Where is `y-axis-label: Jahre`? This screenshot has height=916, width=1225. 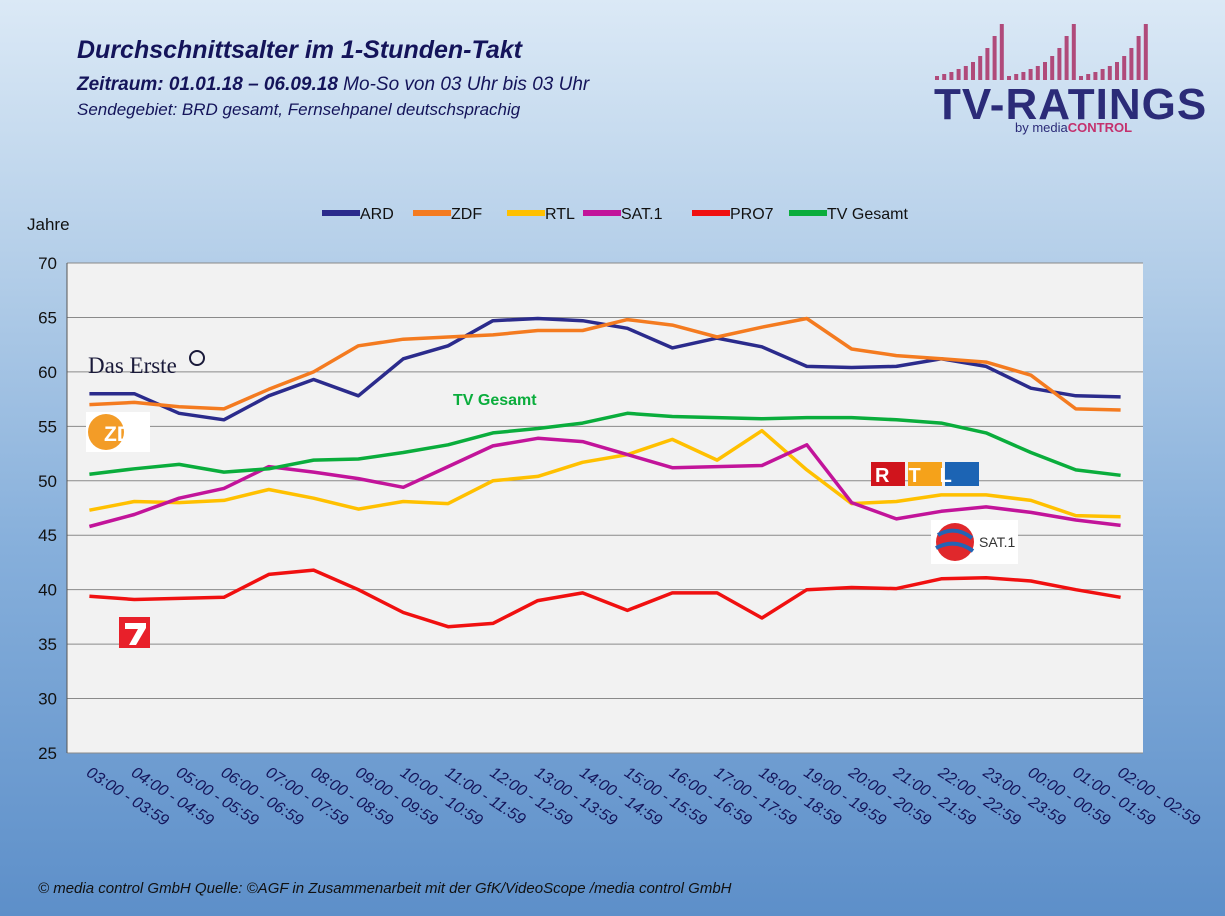 y-axis-label: Jahre is located at coordinates (48, 224).